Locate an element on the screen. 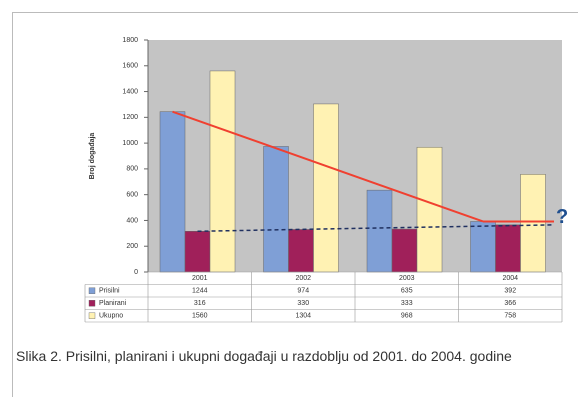  y-tick-label: 1600 is located at coordinates (130, 66).